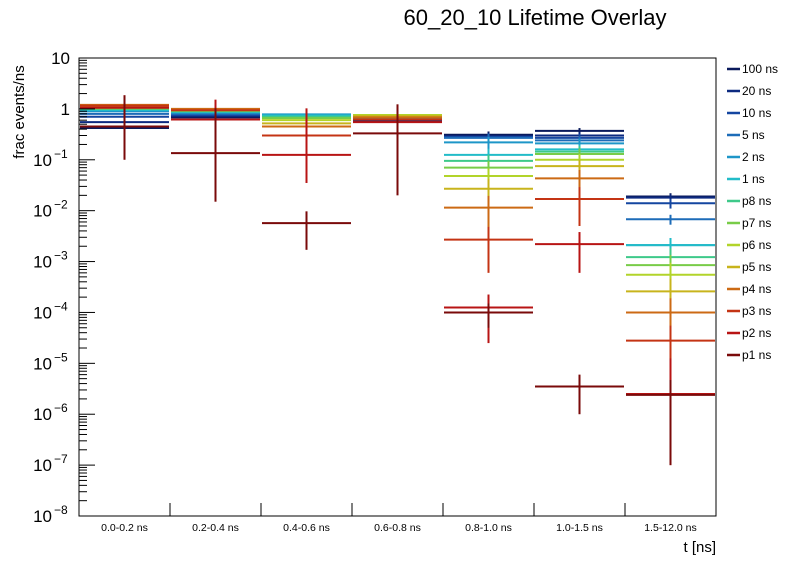  What do you see at coordinates (756, 267) in the screenshot?
I see `legend-label: p5 ns` at bounding box center [756, 267].